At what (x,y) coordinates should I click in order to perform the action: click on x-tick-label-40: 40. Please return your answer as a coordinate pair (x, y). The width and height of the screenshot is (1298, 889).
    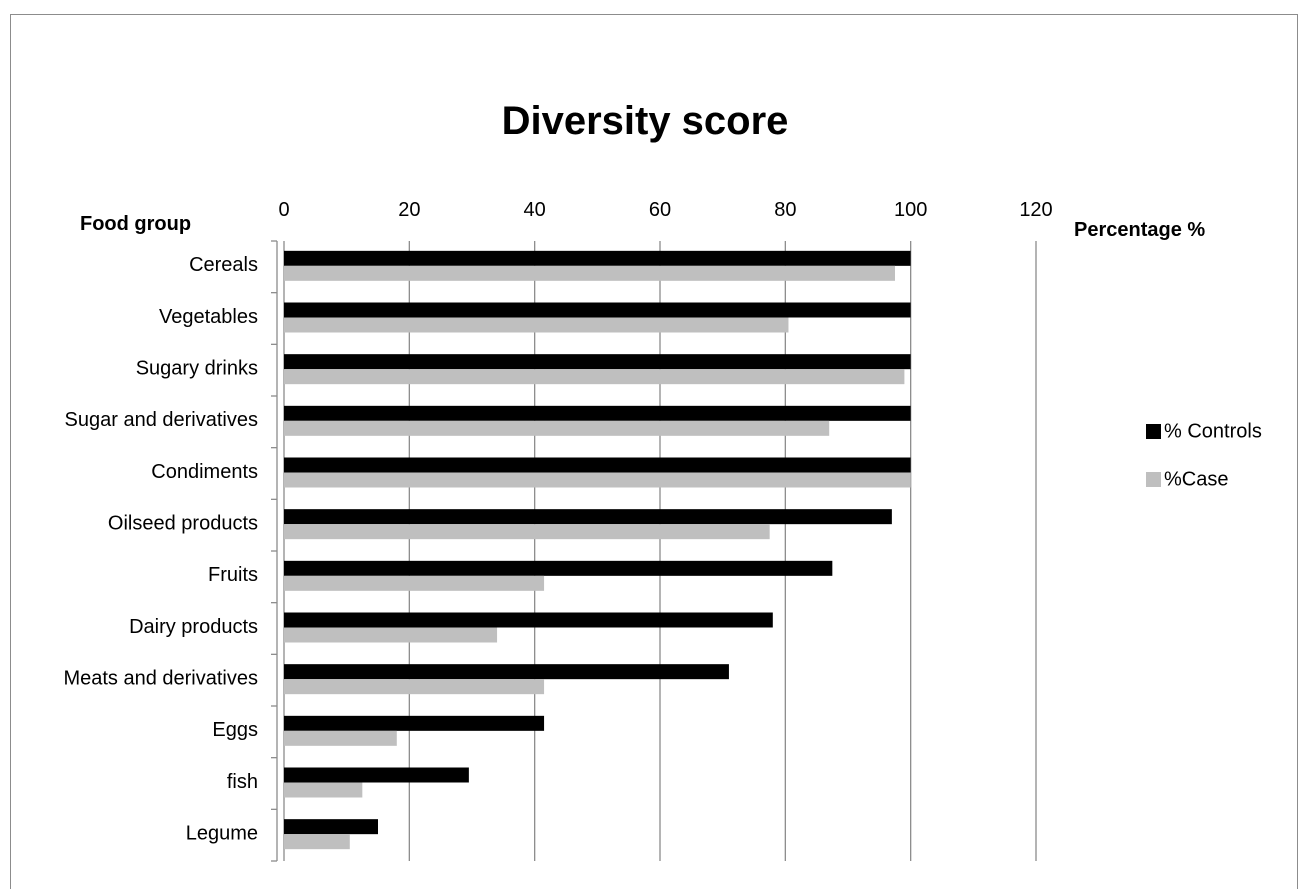
    Looking at the image, I should click on (535, 210).